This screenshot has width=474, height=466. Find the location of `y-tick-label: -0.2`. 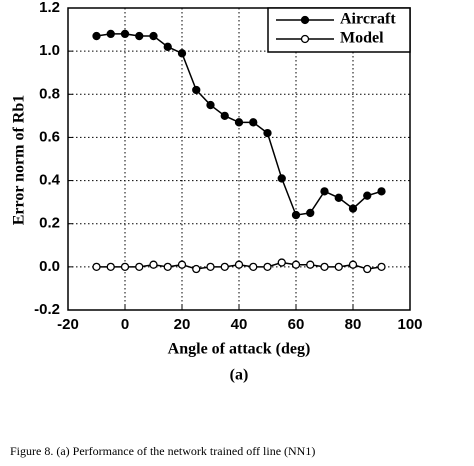

y-tick-label: -0.2 is located at coordinates (47, 309).